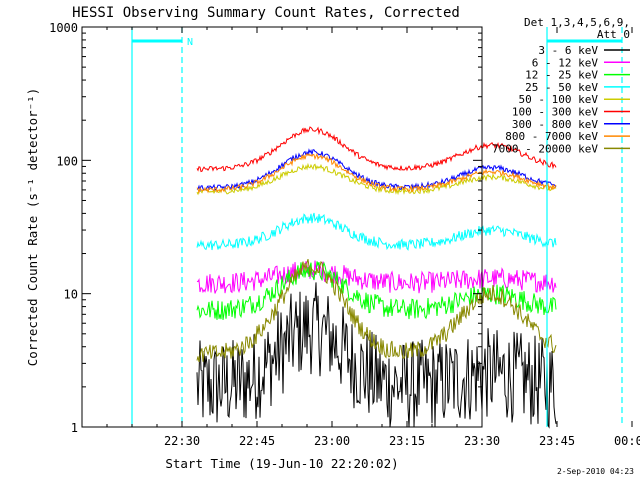 Image resolution: width=640 pixels, height=480 pixels. What do you see at coordinates (555, 124) in the screenshot?
I see `legend-label: 300 - 800 keV` at bounding box center [555, 124].